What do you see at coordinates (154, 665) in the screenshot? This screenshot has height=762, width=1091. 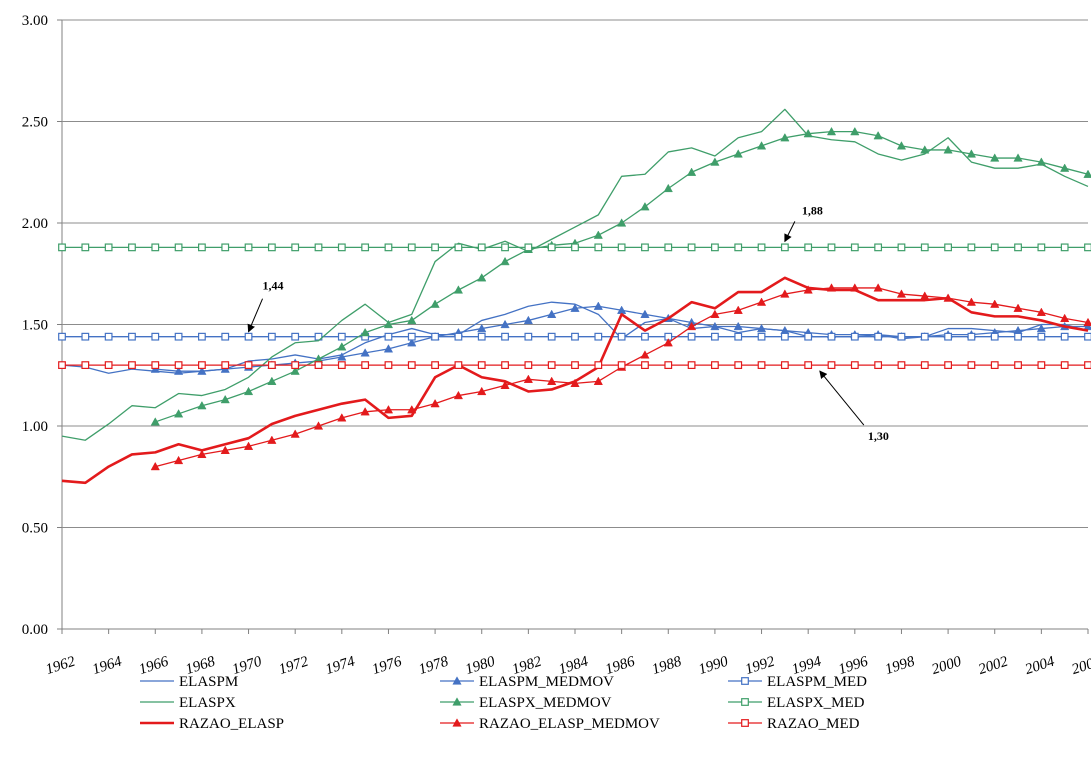 I see `x-tick-label: 1966` at bounding box center [154, 665].